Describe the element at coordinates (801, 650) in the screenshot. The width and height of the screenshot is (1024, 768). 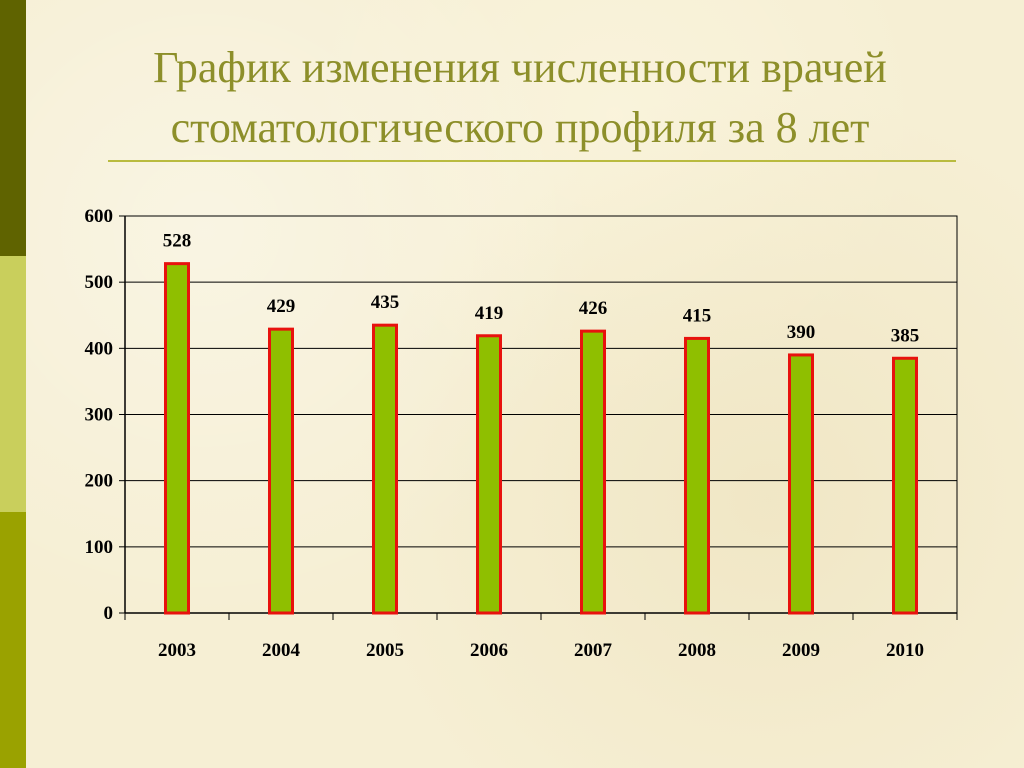
I see `x-tick-label-2009: 2009` at that location.